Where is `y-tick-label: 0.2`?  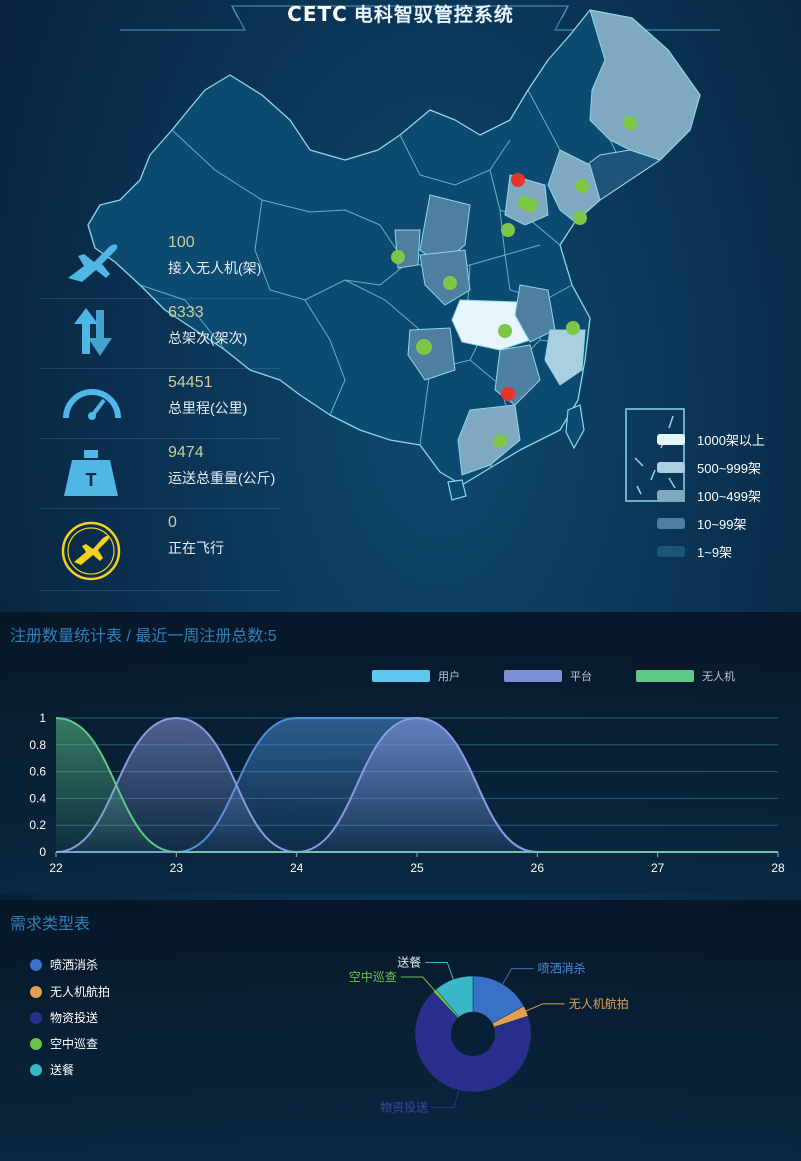 y-tick-label: 0.2 is located at coordinates (37, 825).